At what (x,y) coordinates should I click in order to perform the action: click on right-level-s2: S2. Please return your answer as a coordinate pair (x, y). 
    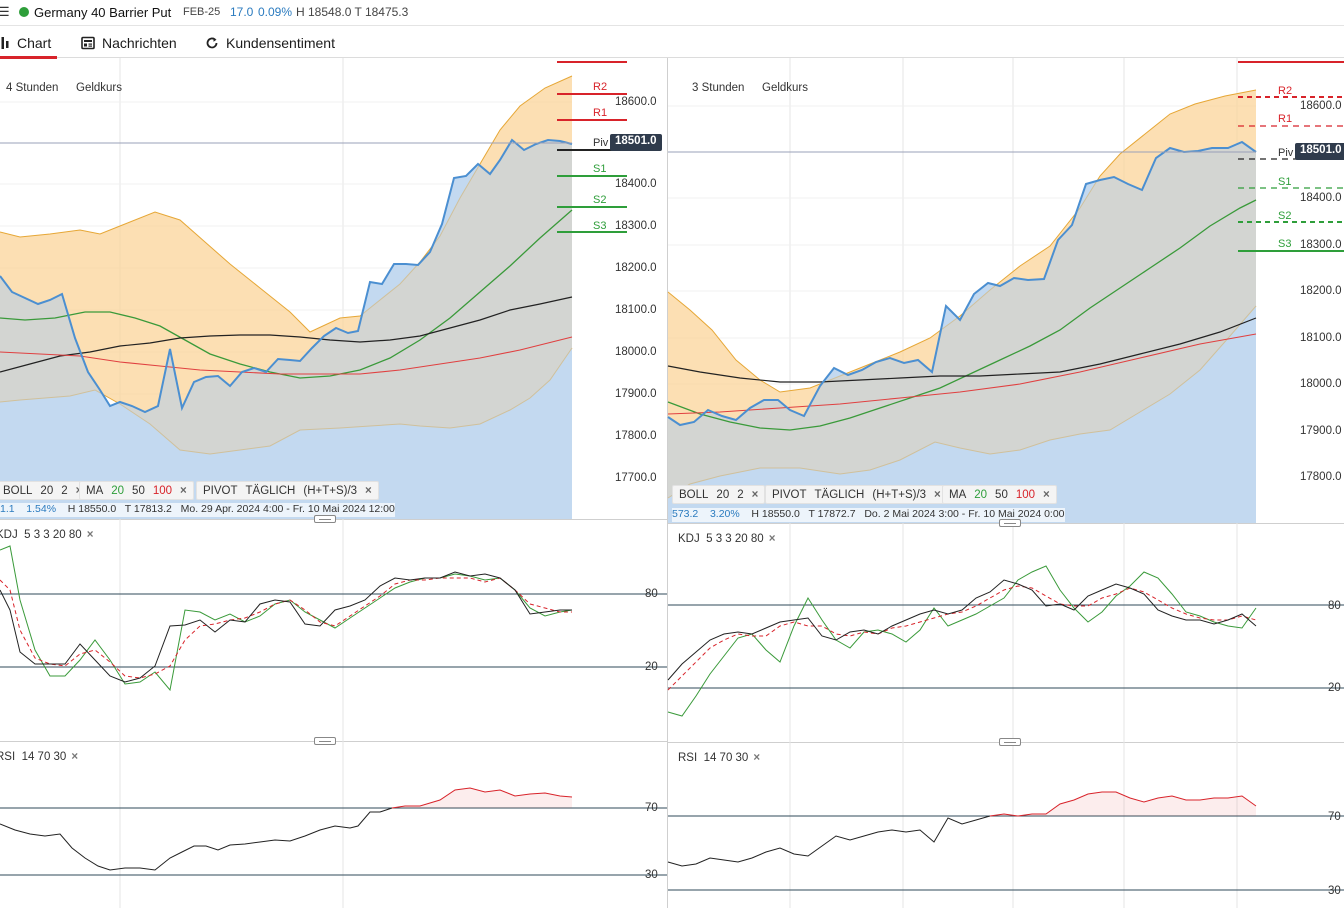
    Looking at the image, I should click on (1285, 216).